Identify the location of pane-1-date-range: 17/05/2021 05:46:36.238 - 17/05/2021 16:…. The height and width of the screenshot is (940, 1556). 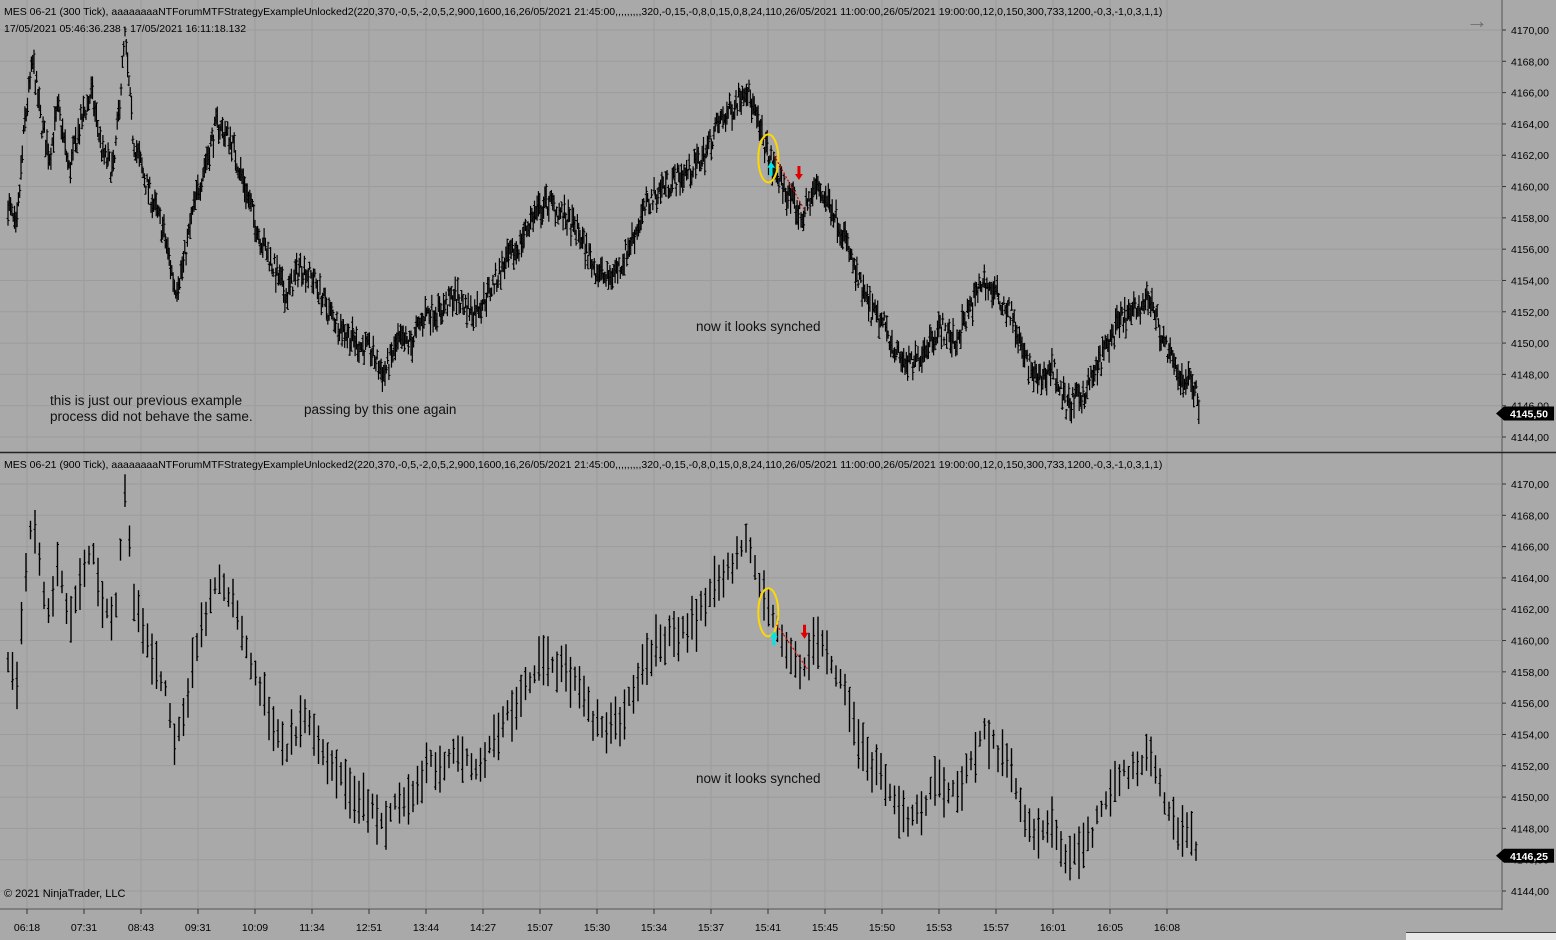
(125, 29).